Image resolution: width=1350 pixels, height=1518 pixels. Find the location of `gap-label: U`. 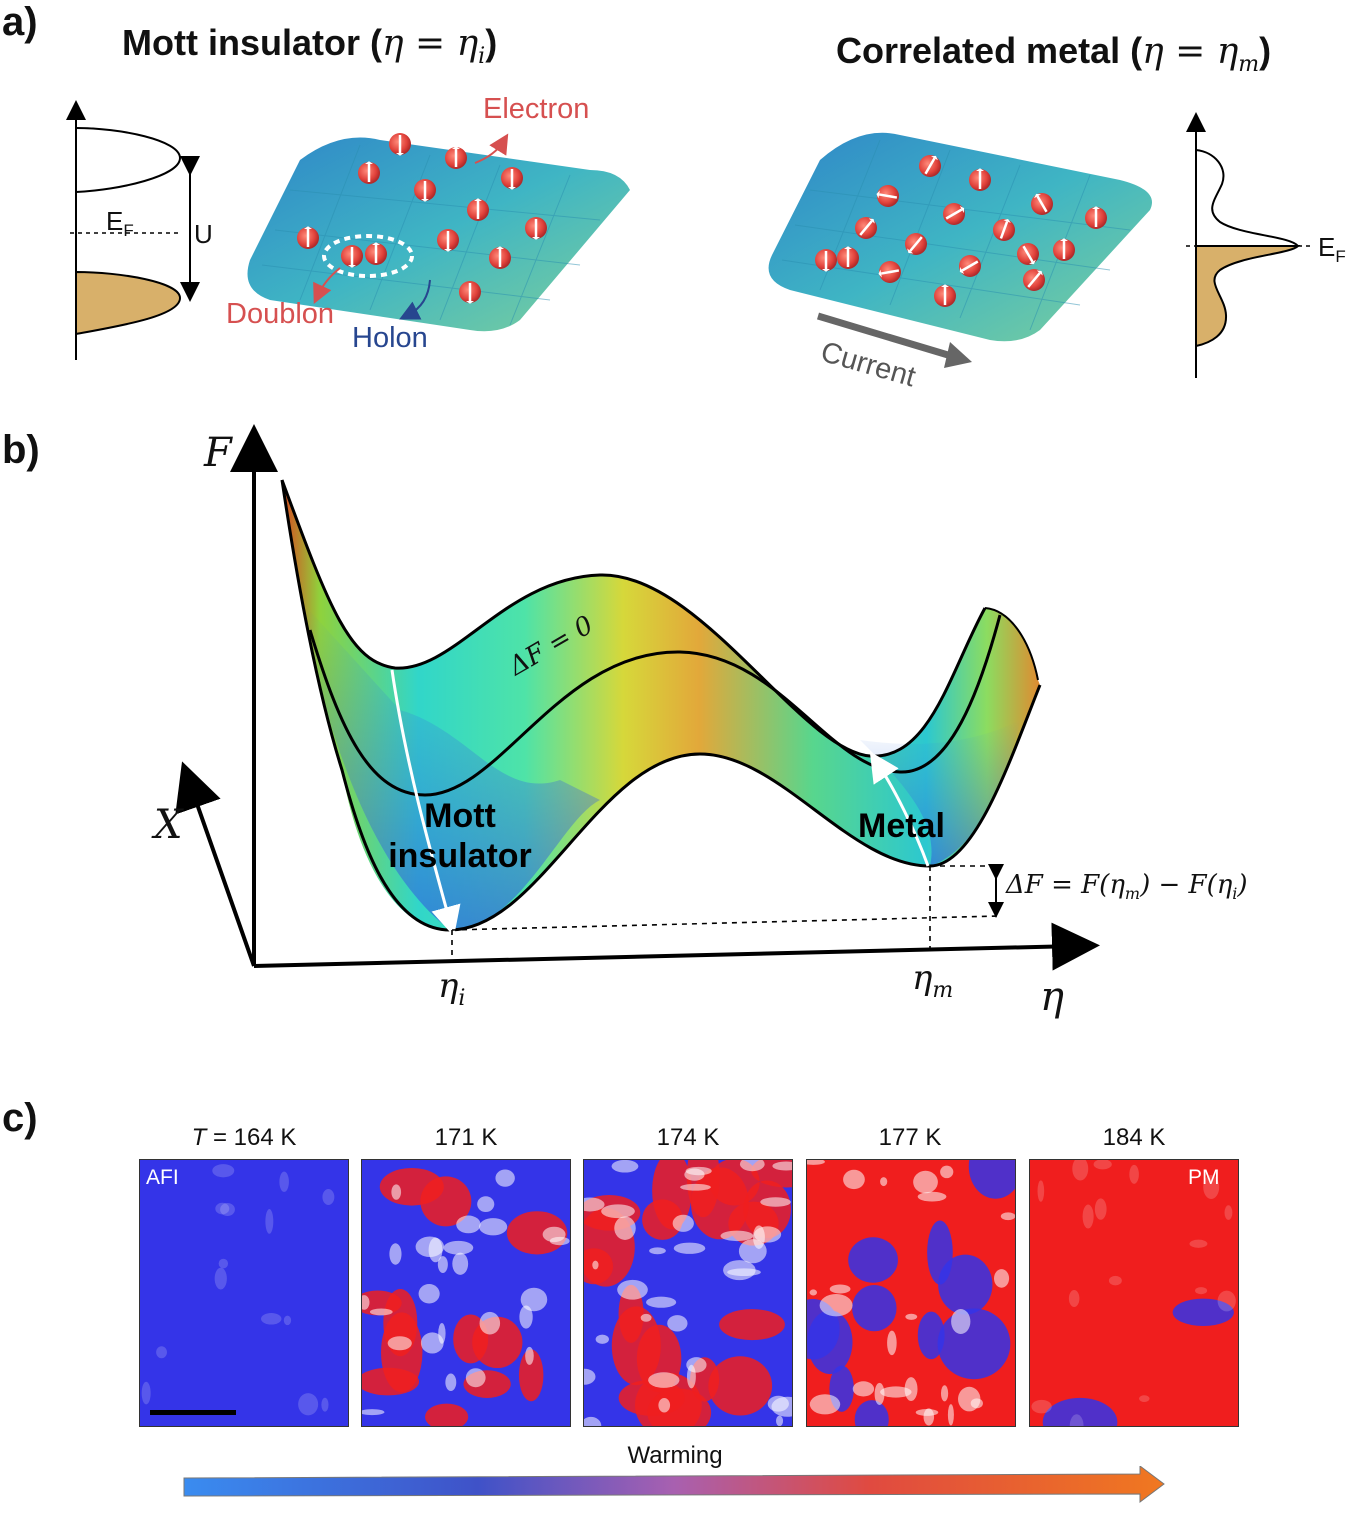

gap-label: U is located at coordinates (203, 234).